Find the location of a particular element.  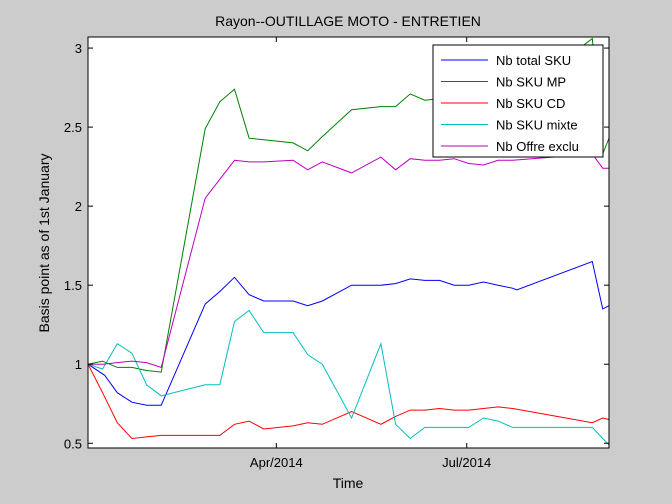

x-tick-label: Jul/2014 is located at coordinates (466, 462).